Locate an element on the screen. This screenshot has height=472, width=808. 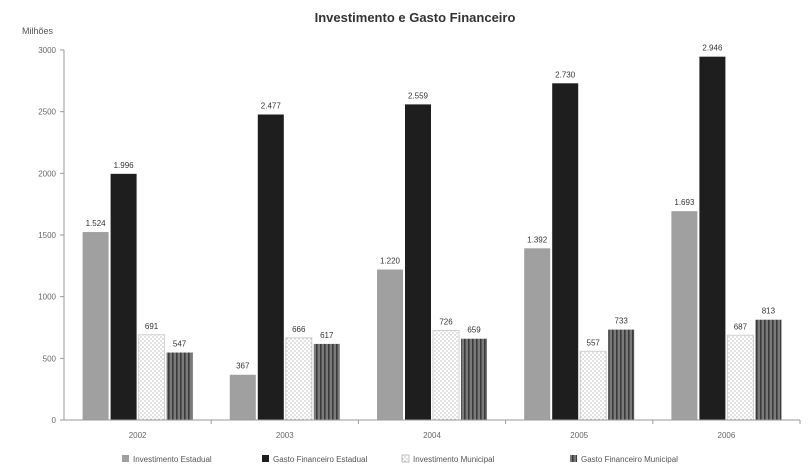
y-tick-label: 2500 is located at coordinates (47, 112).